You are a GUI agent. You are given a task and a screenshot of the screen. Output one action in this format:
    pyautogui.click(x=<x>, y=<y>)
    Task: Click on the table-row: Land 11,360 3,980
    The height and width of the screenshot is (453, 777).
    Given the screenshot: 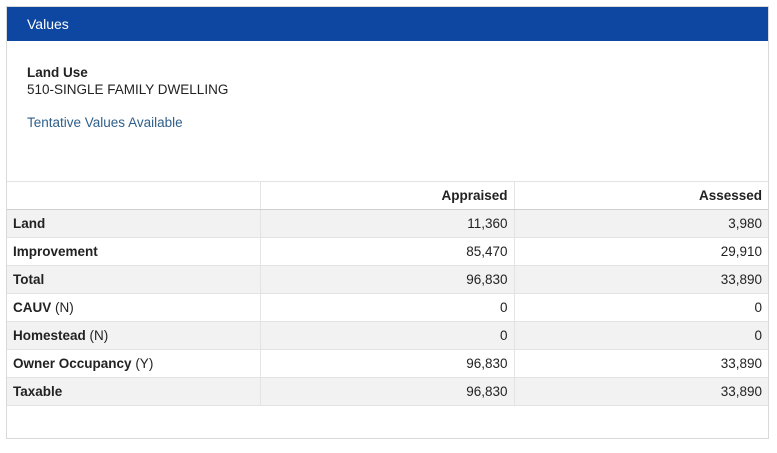 What is the action you would take?
    pyautogui.click(x=387, y=223)
    